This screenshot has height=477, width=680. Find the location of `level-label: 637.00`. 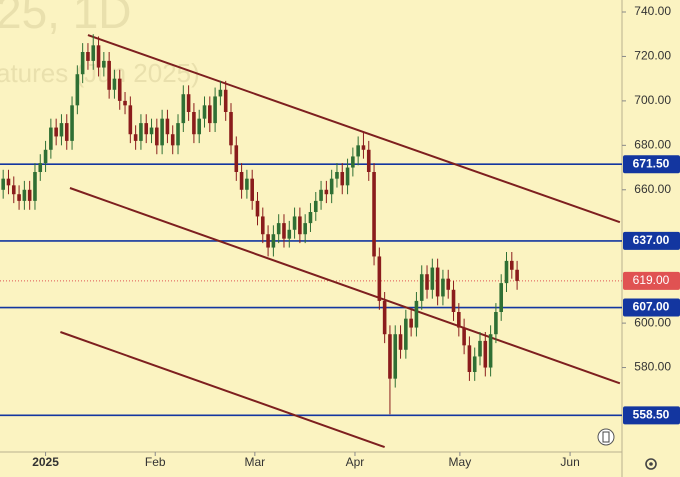

level-label: 637.00 is located at coordinates (651, 240).